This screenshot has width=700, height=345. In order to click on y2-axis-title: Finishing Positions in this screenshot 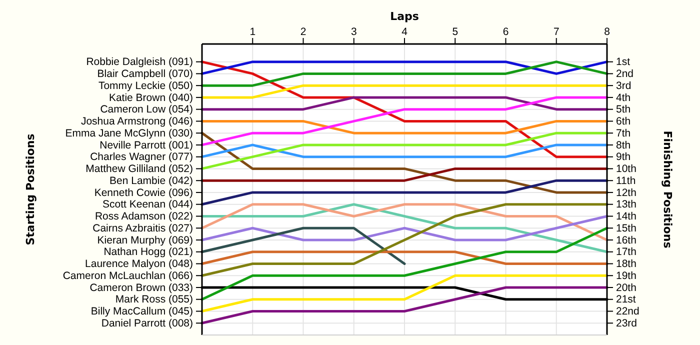, I will do `click(667, 189)`.